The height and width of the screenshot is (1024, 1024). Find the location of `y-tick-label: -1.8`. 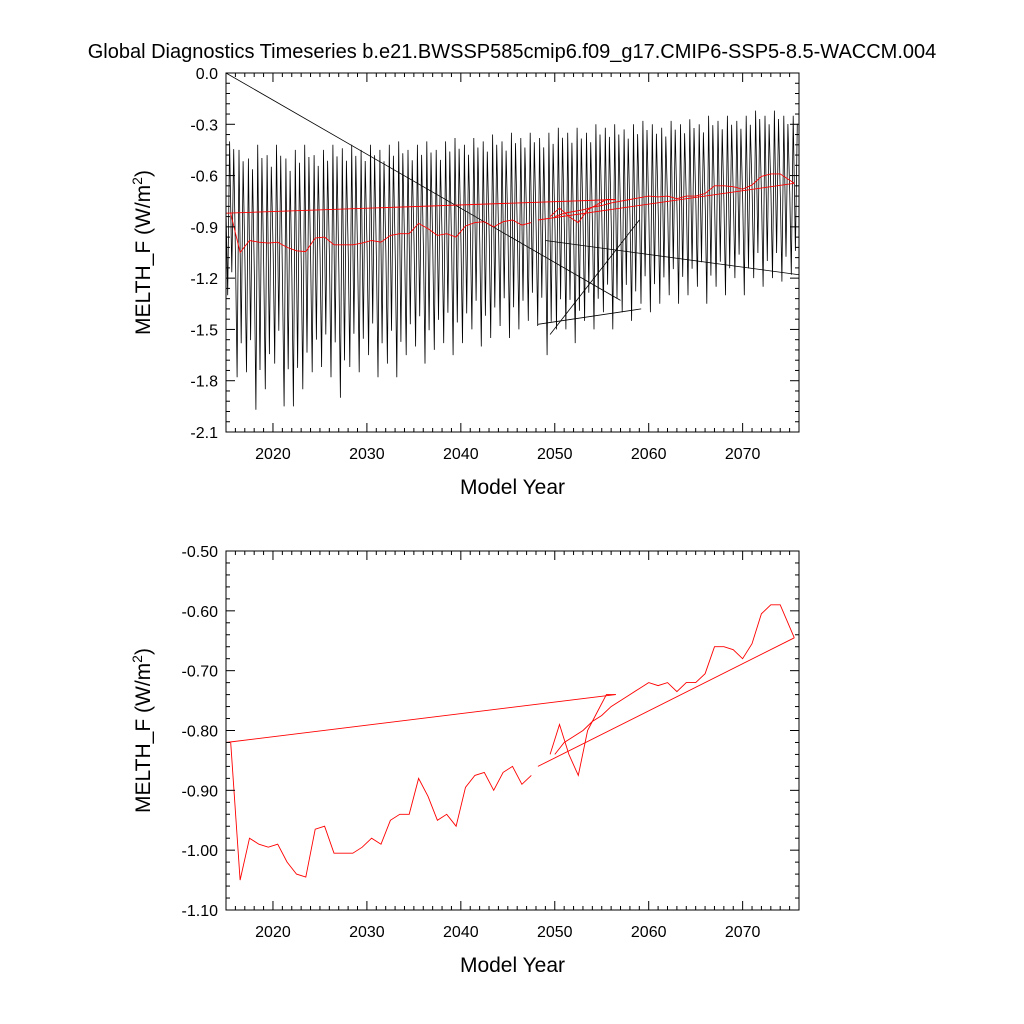

y-tick-label: -1.8 is located at coordinates (204, 382).